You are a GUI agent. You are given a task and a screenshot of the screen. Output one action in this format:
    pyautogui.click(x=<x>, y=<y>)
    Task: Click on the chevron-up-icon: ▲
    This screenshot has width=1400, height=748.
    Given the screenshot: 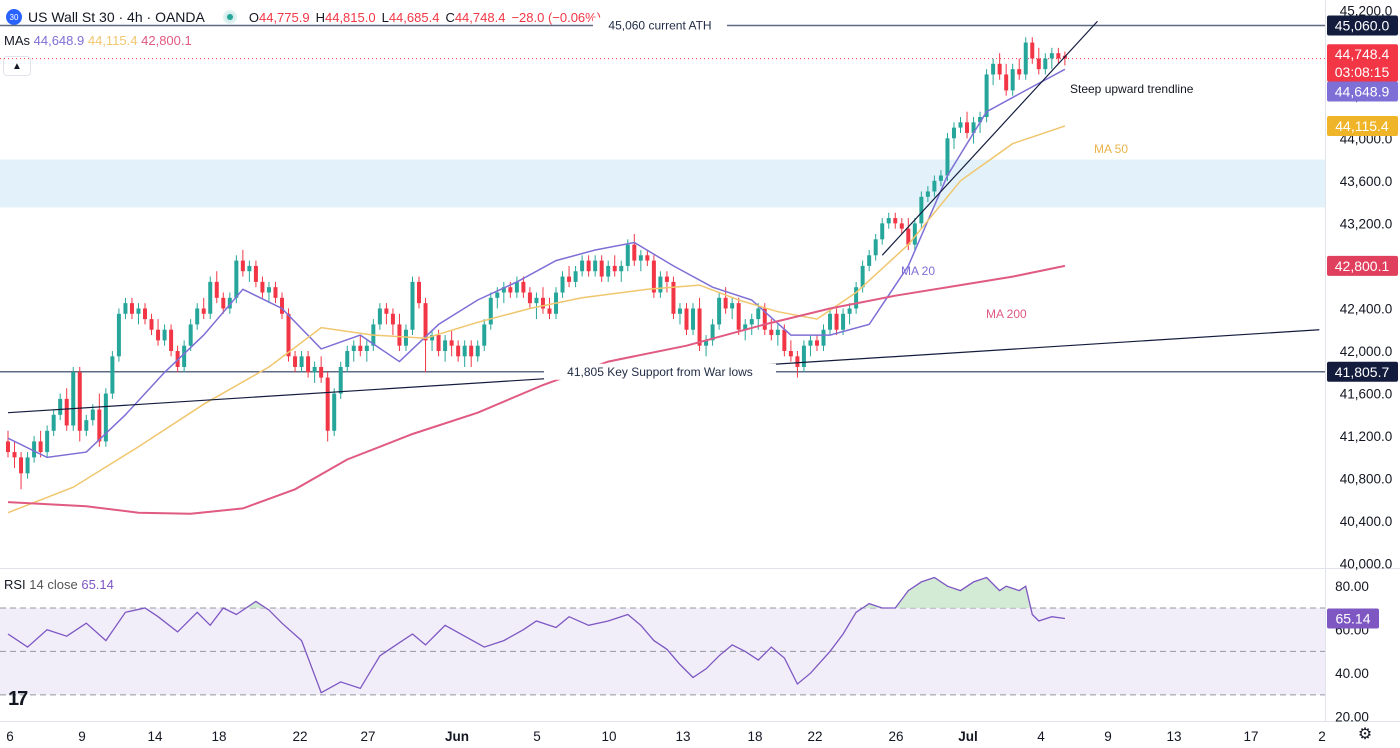 What is the action you would take?
    pyautogui.click(x=17, y=66)
    